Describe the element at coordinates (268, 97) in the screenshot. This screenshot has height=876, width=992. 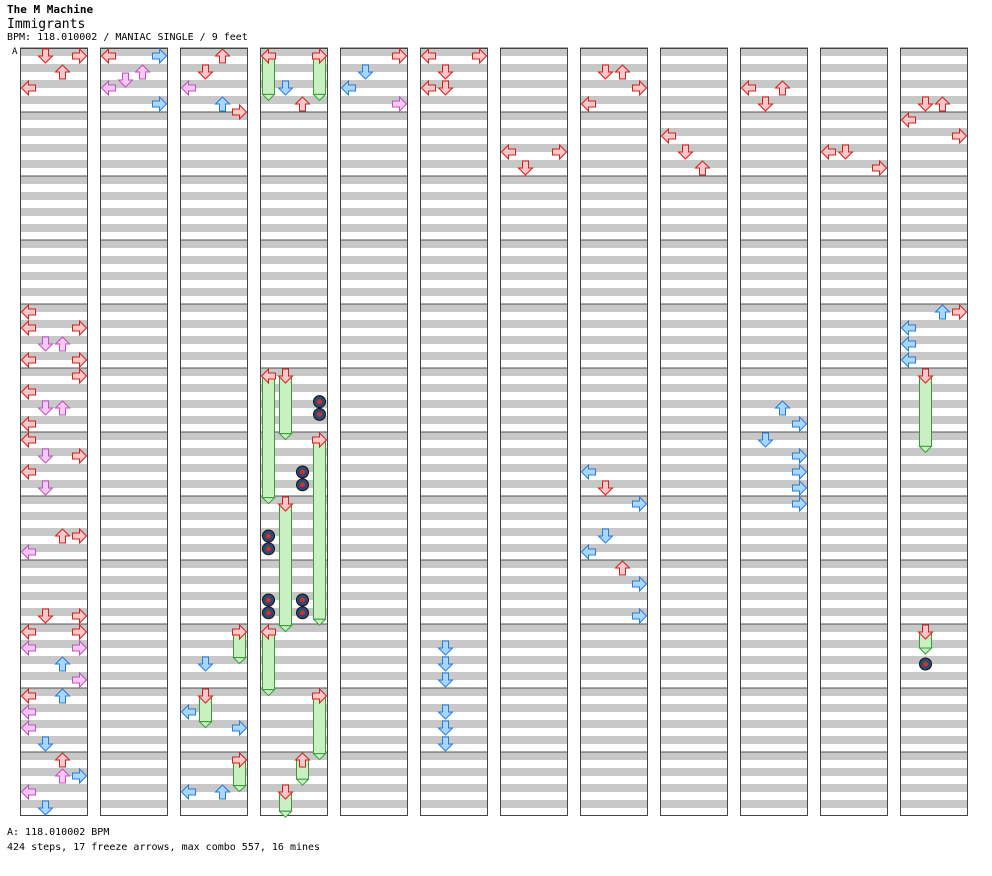
I see `freeze-tail` at that location.